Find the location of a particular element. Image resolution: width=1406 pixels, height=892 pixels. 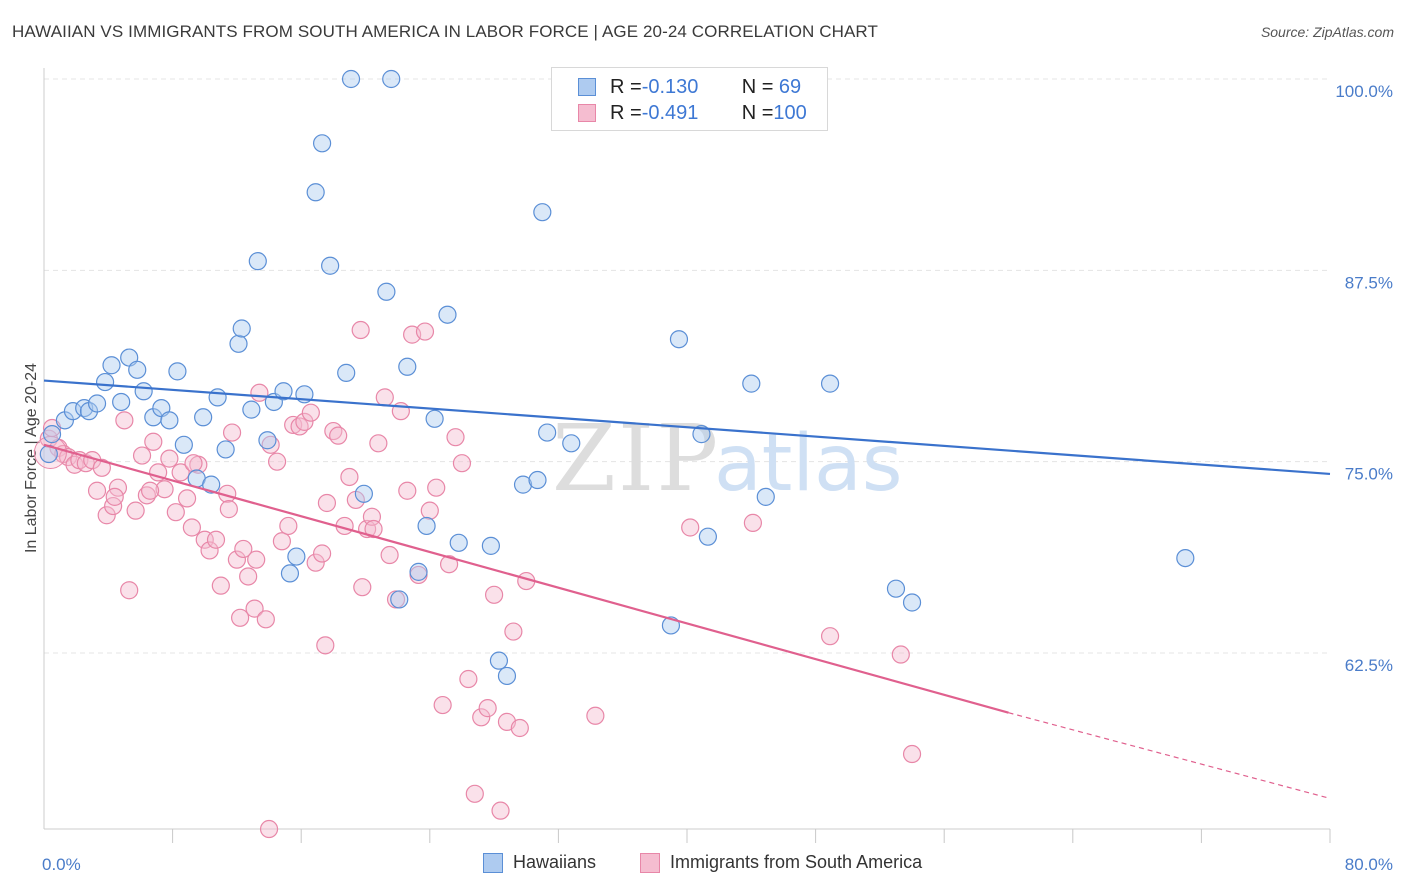

legend-r-value: -0.130 is located at coordinates (670, 86).